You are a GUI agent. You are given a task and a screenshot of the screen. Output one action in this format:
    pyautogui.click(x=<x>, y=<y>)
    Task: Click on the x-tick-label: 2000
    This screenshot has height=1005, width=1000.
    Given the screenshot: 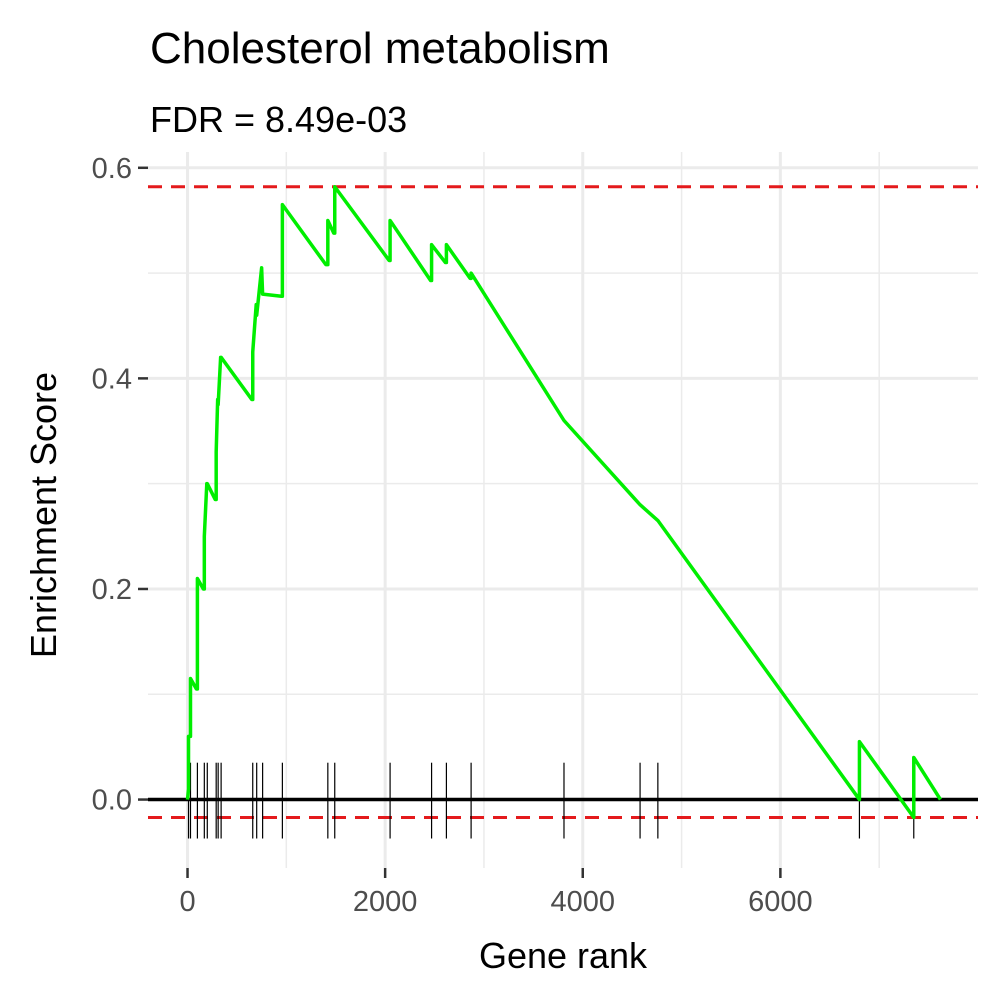 What is the action you would take?
    pyautogui.click(x=385, y=902)
    